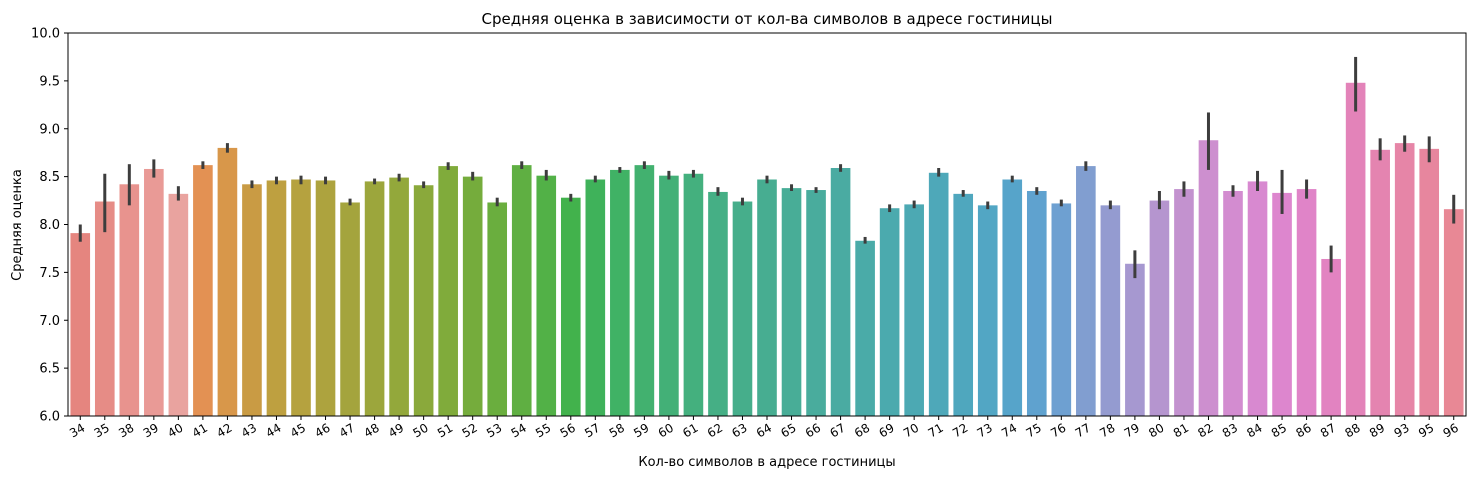 The image size is (1475, 481). Describe the element at coordinates (224, 431) in the screenshot. I see `x-tick-label: 42` at that location.